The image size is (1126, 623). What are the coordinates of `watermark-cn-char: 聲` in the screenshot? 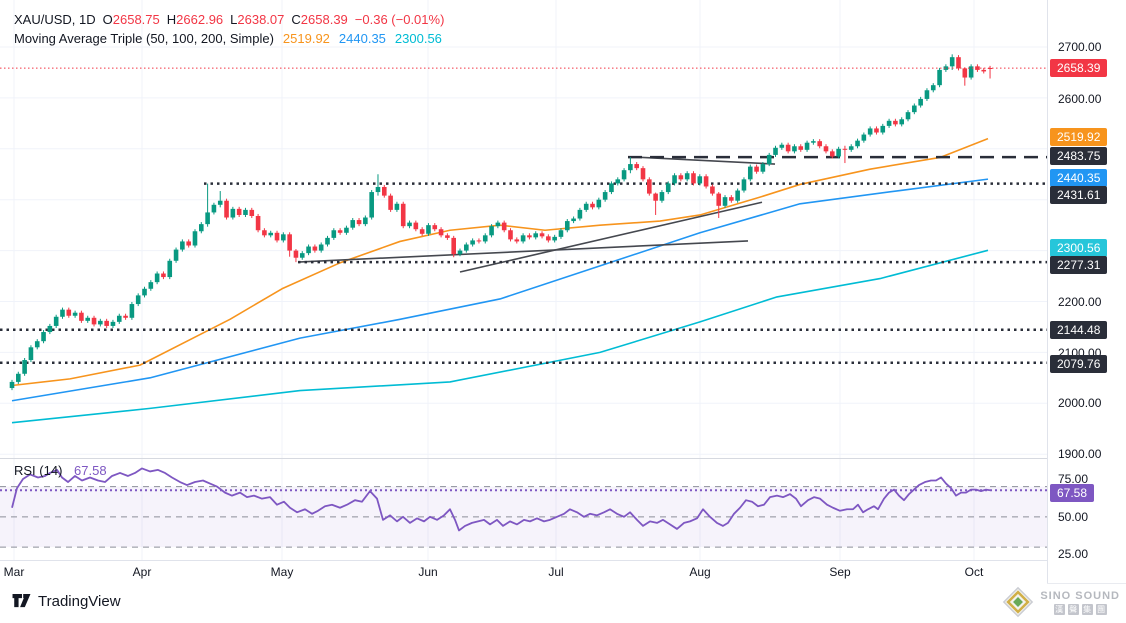 It's located at (1073, 609).